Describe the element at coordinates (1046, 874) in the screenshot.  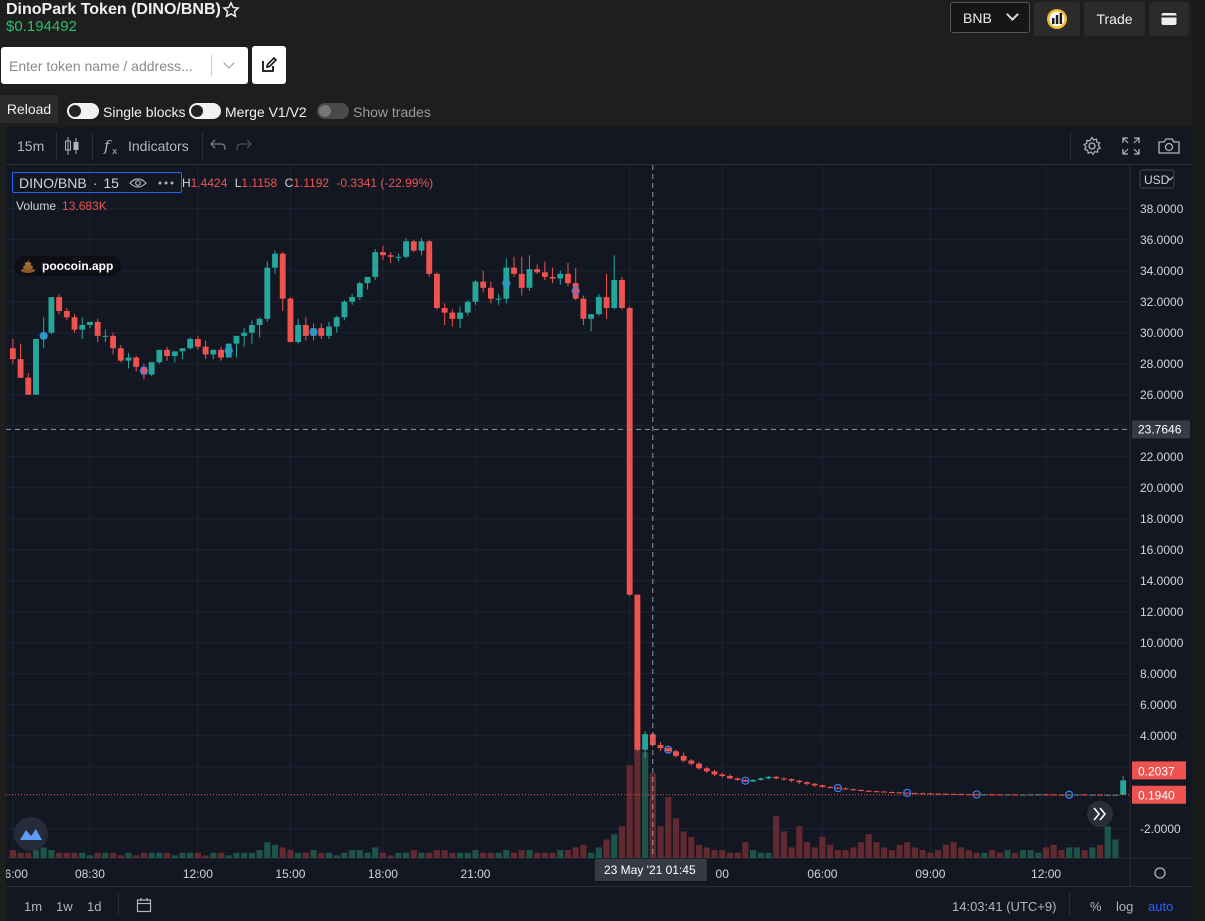
I see `time-tick-label: 12:00` at that location.